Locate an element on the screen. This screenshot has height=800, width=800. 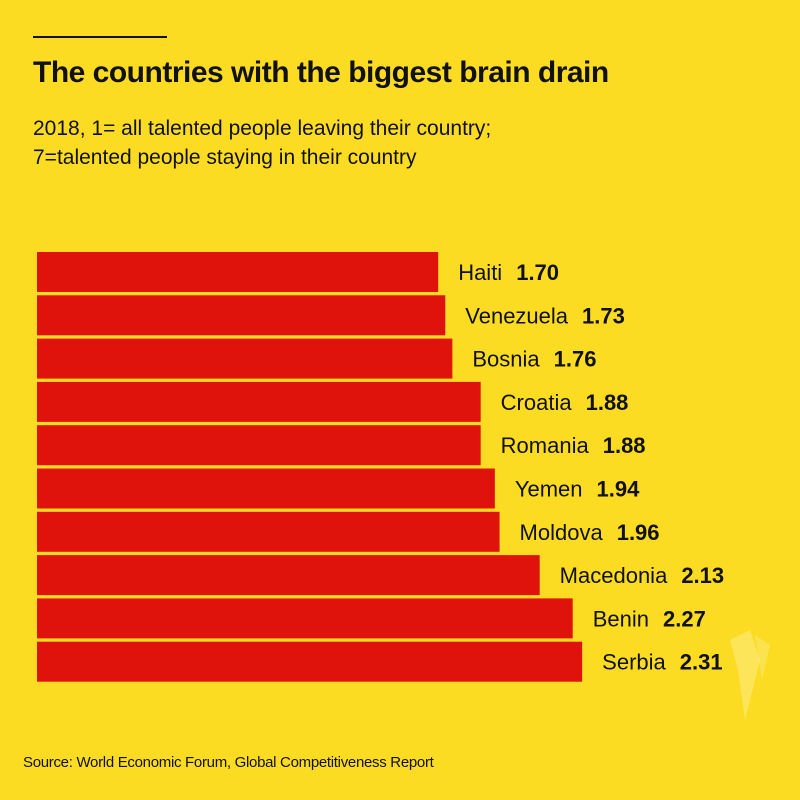
bar-yemen is located at coordinates (266, 488).